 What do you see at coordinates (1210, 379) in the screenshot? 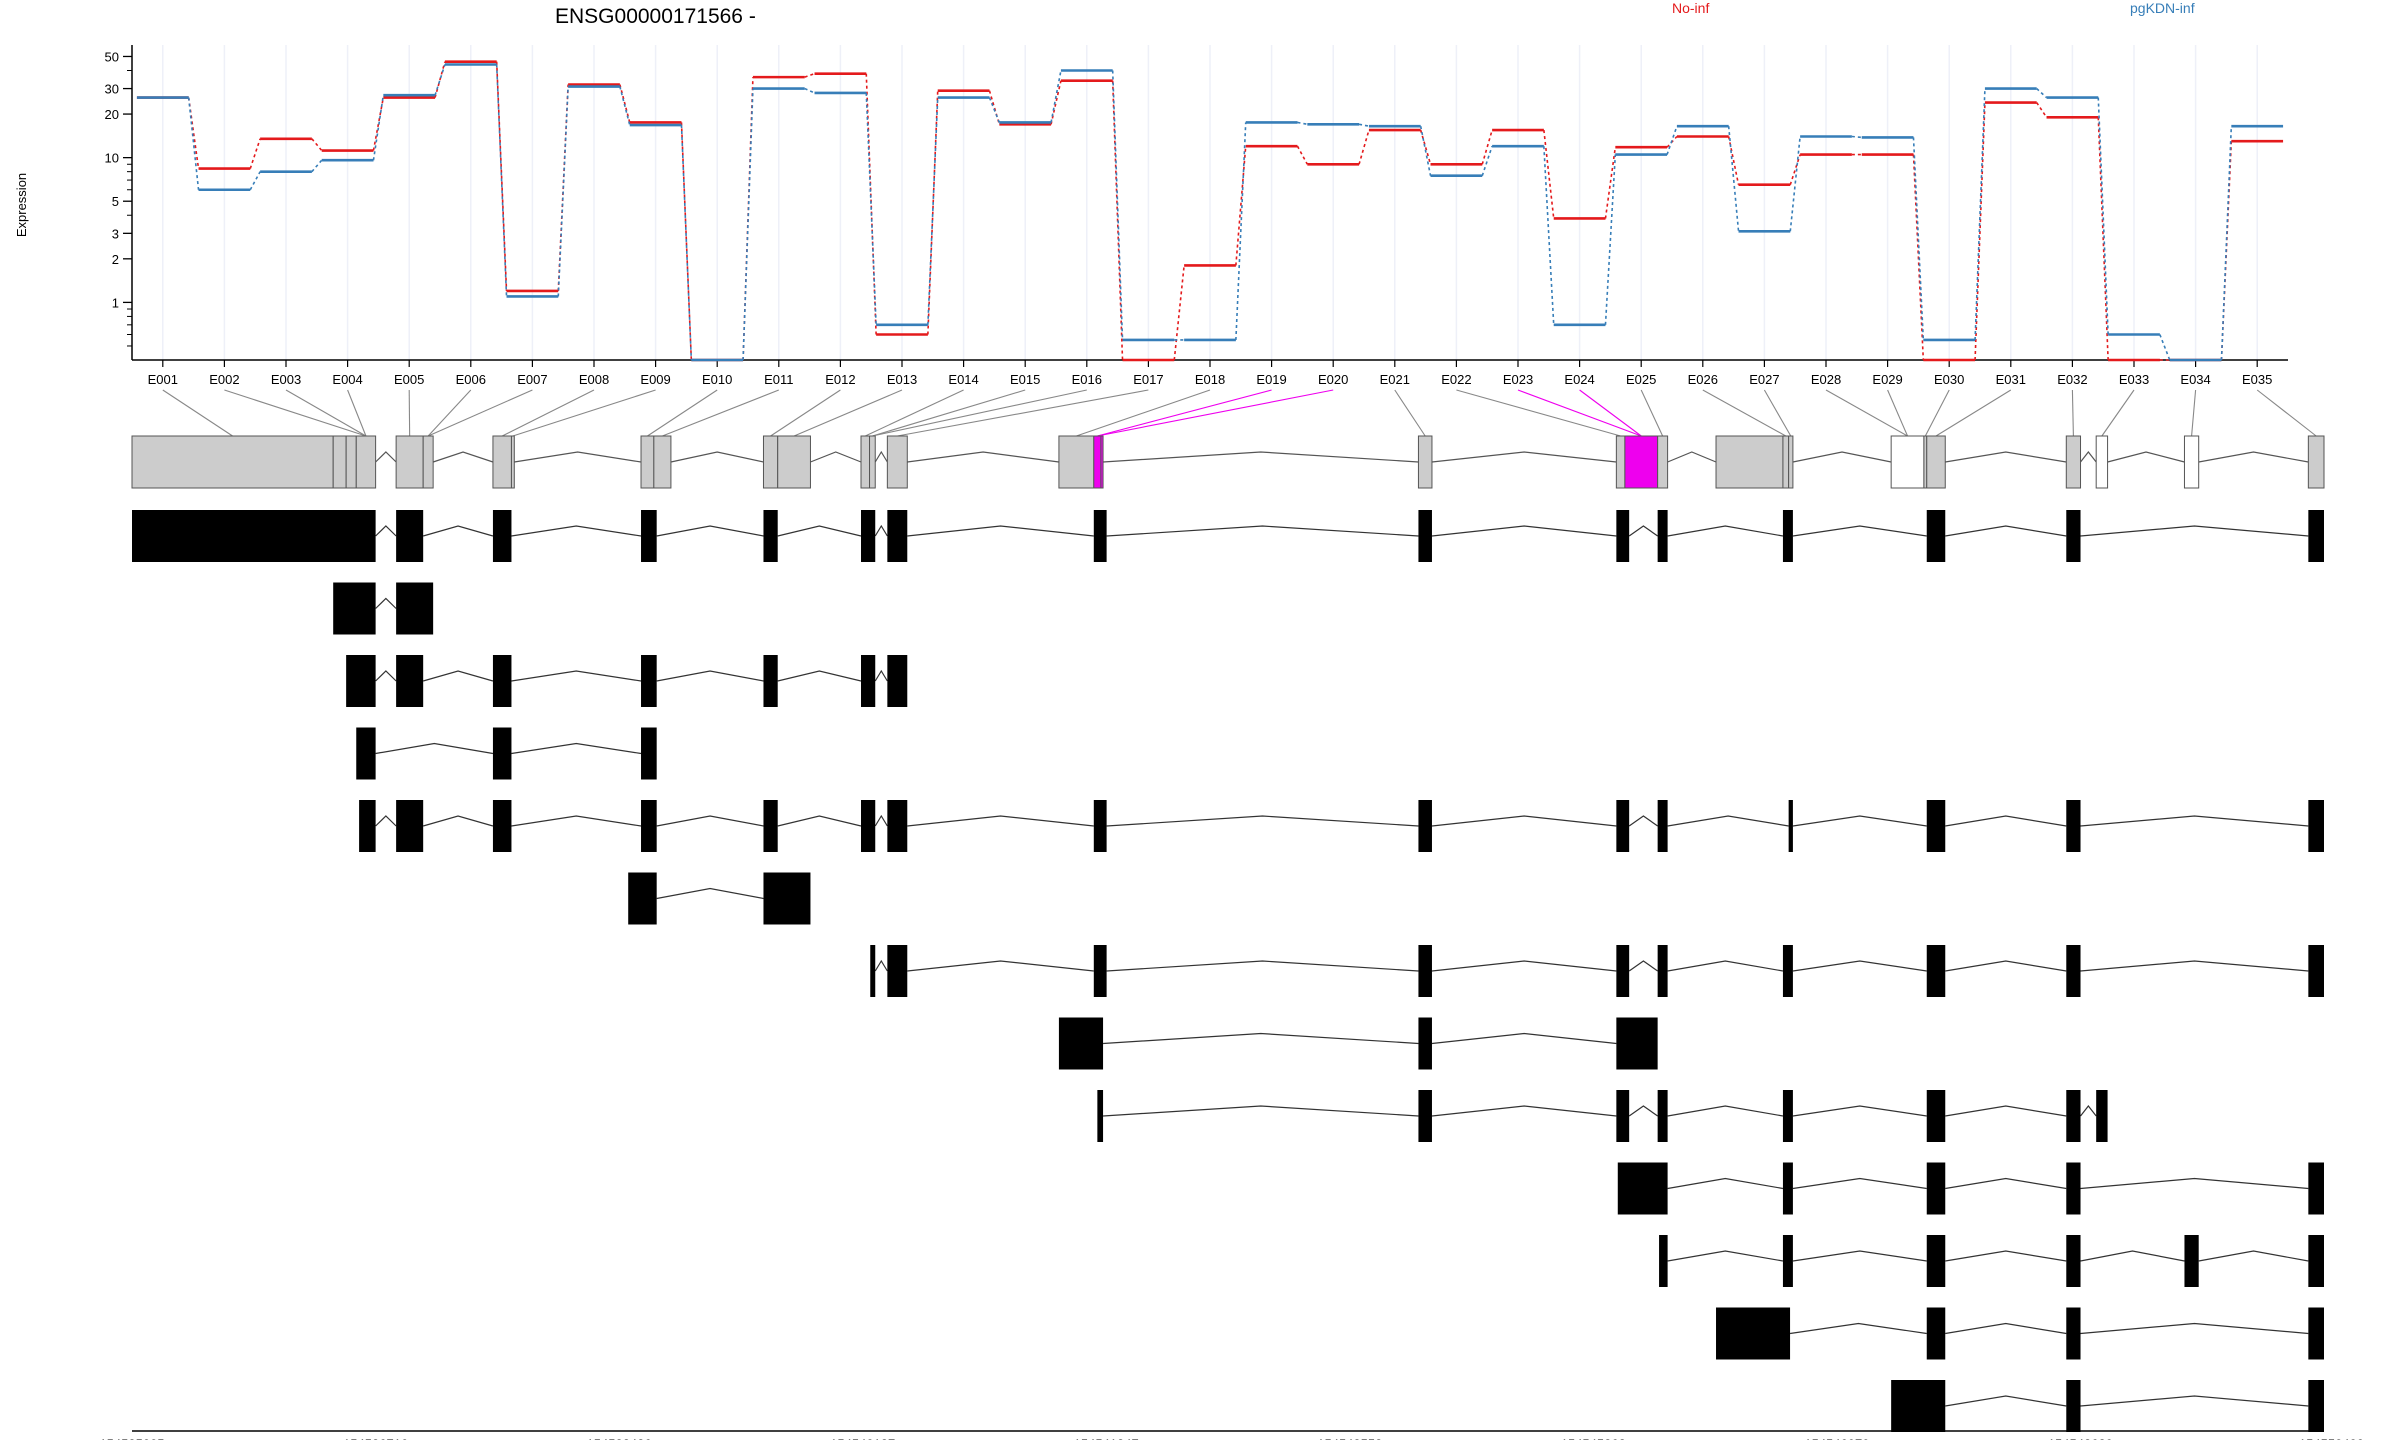
I see `x-tick-label: E018` at bounding box center [1210, 379].